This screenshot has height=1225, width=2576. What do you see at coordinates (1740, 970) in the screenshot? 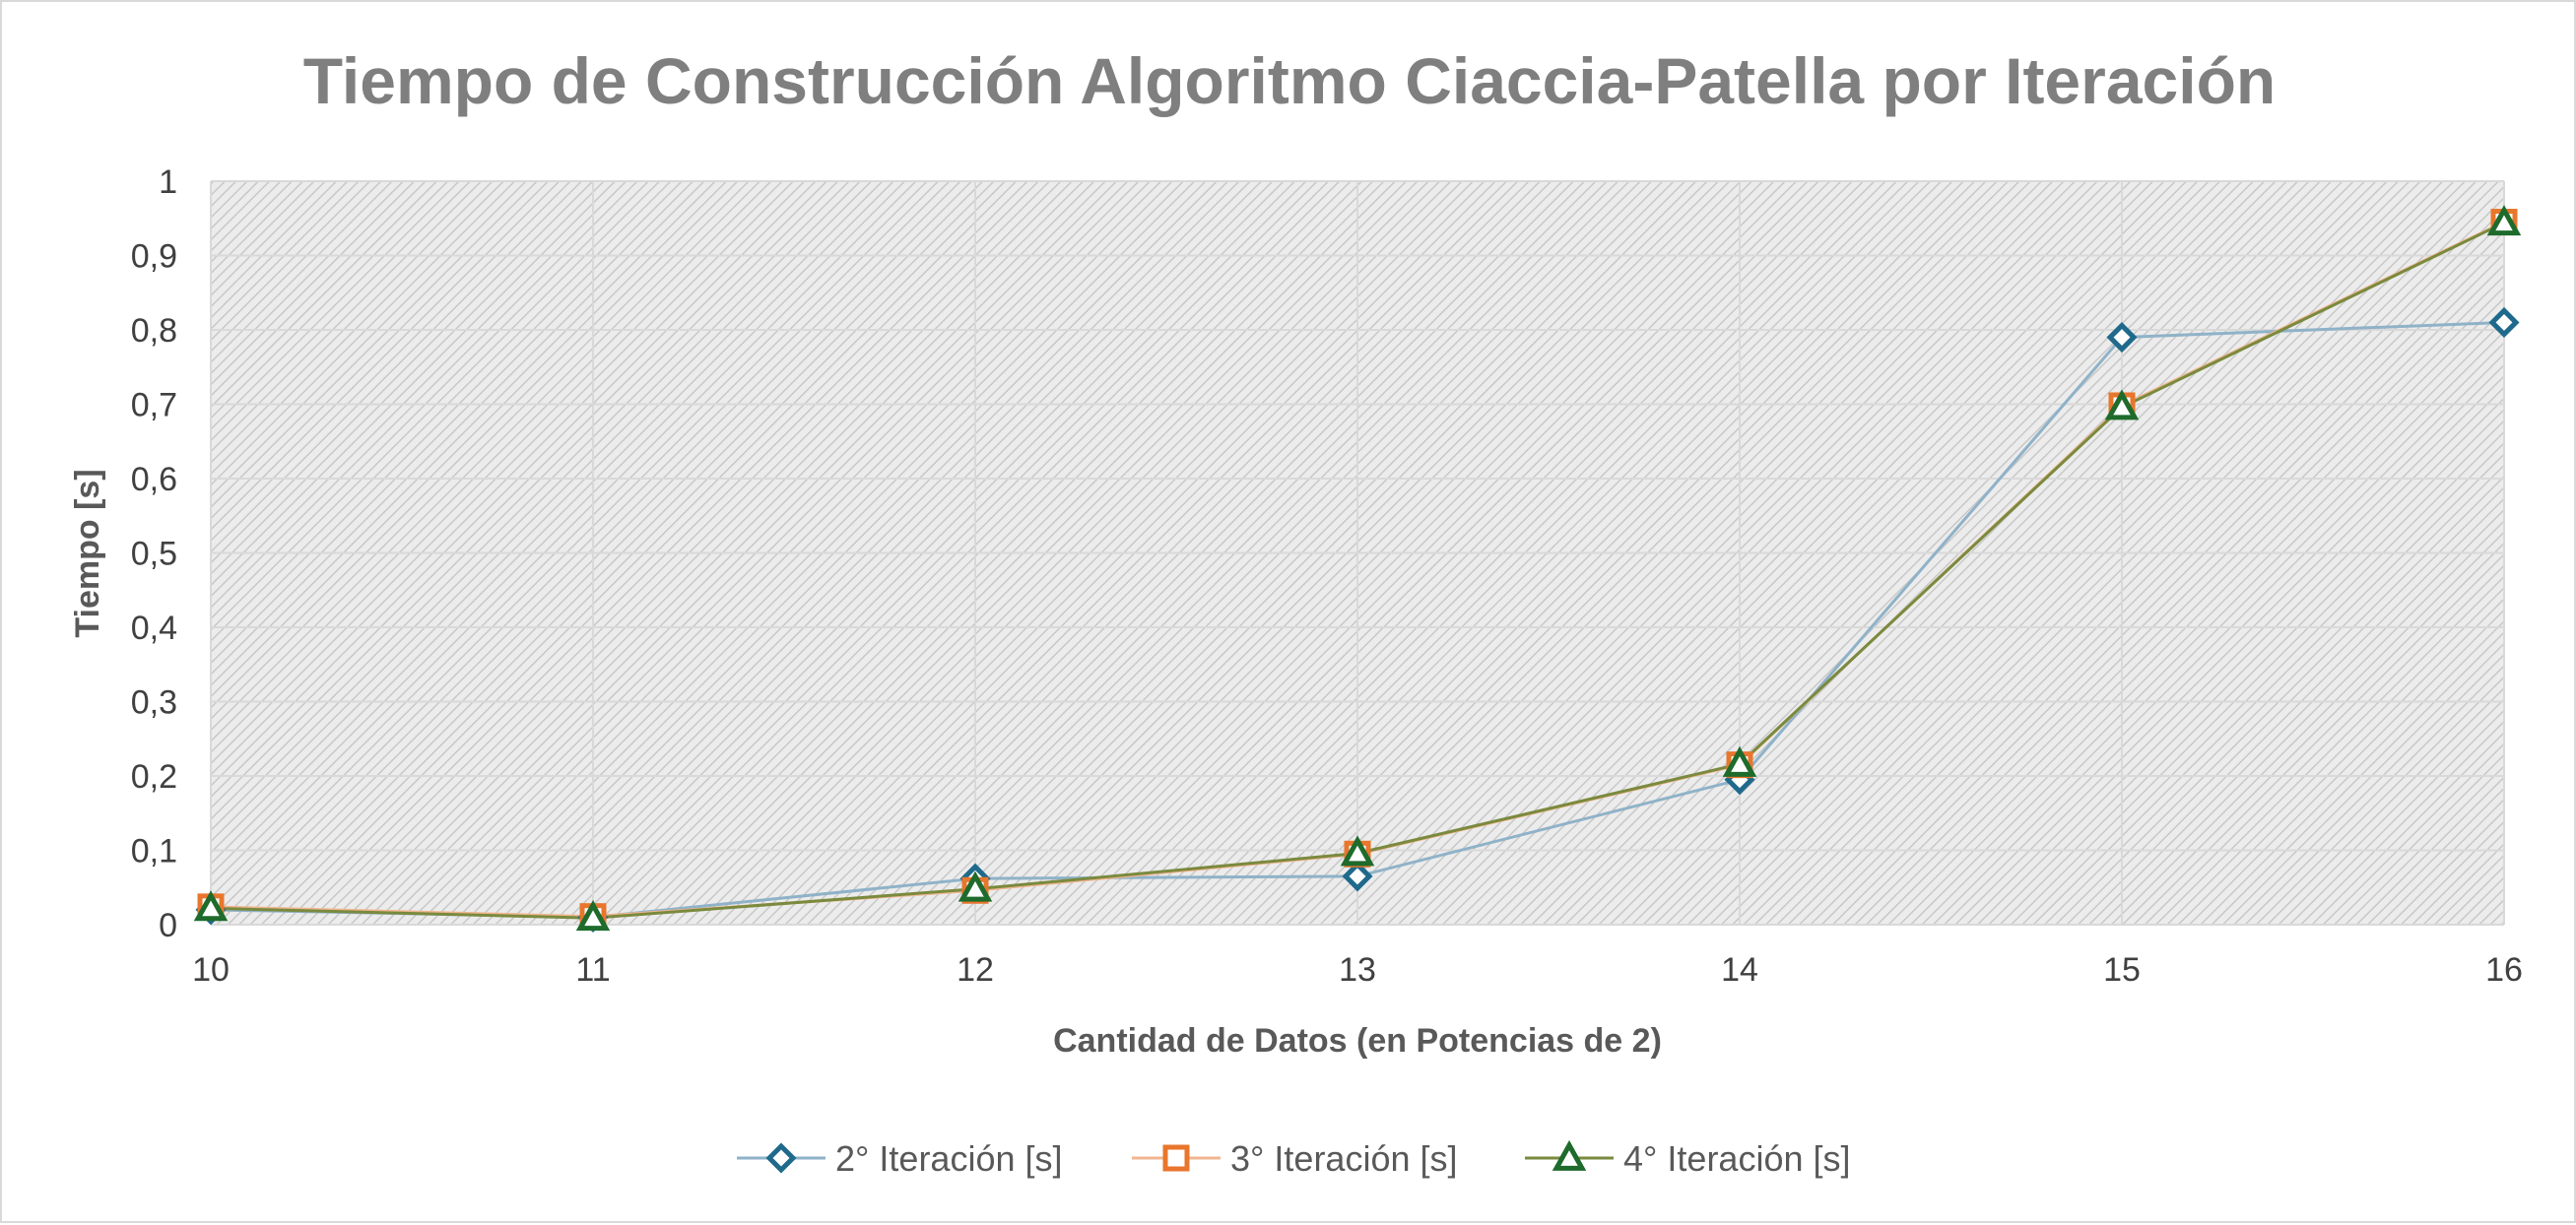
I see `x-tick-label: 14` at bounding box center [1740, 970].